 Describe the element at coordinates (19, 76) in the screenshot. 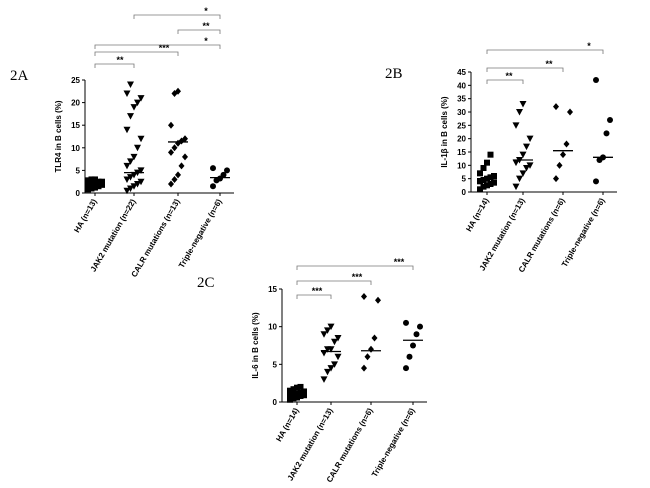

I see `panel-label: 2A` at that location.